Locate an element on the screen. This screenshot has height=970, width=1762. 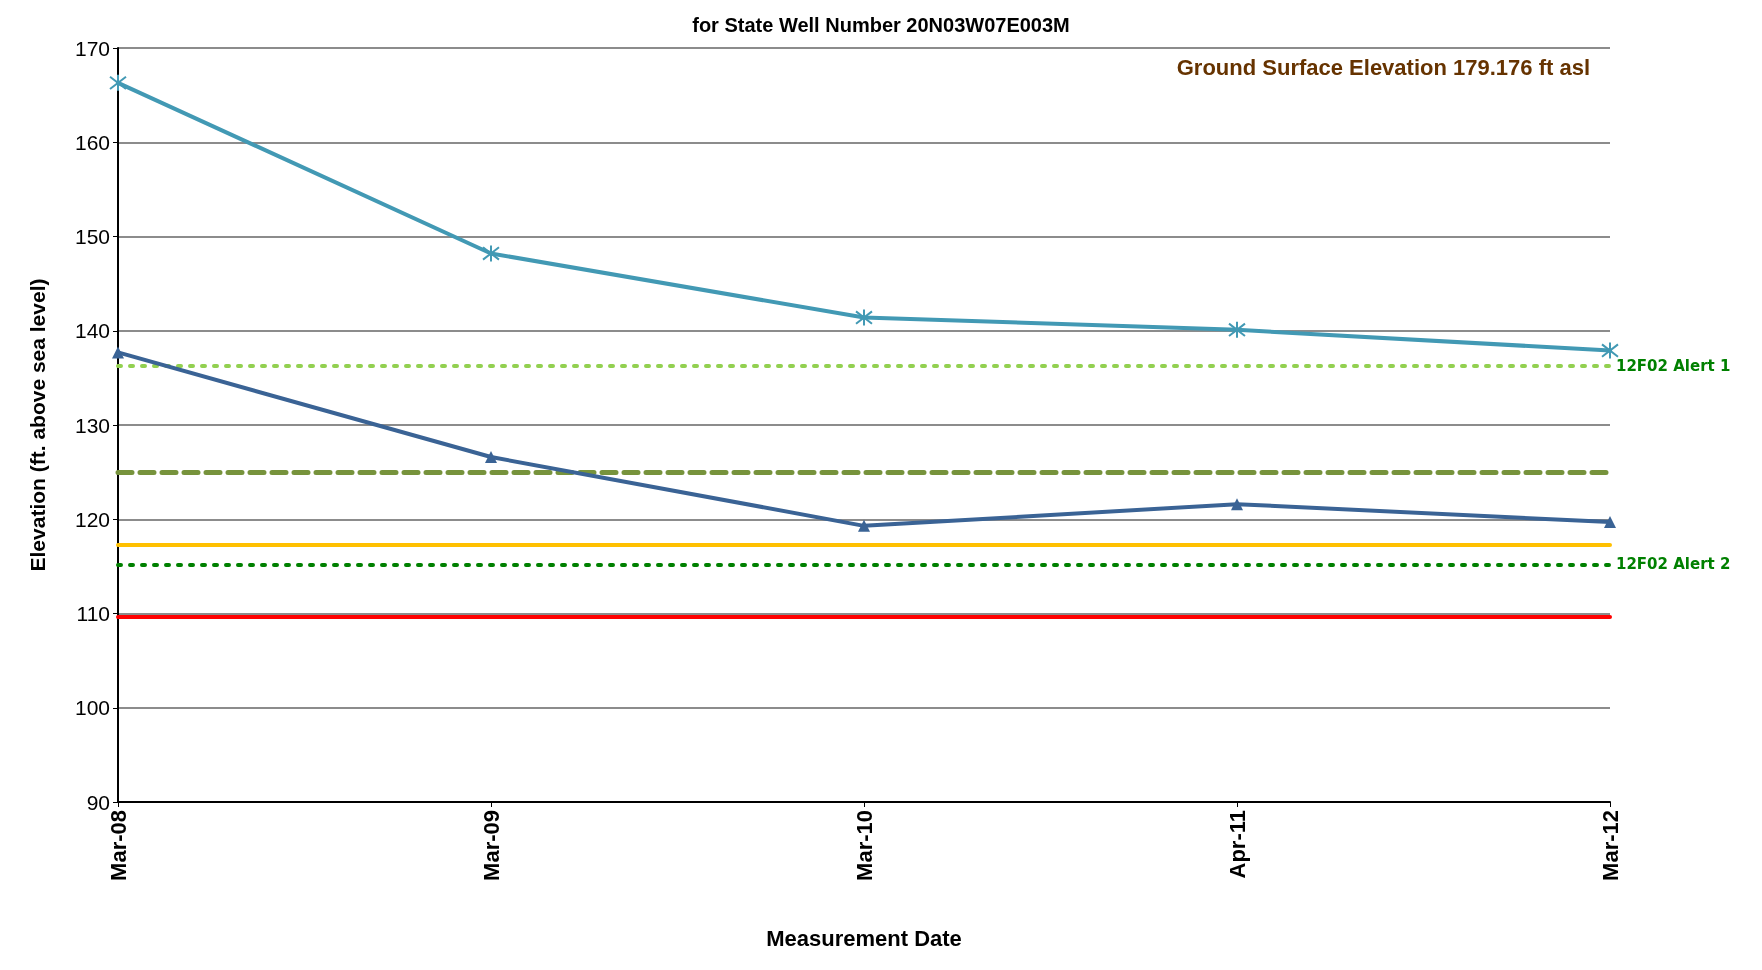
y-tick-label: 120 is located at coordinates (92, 519).